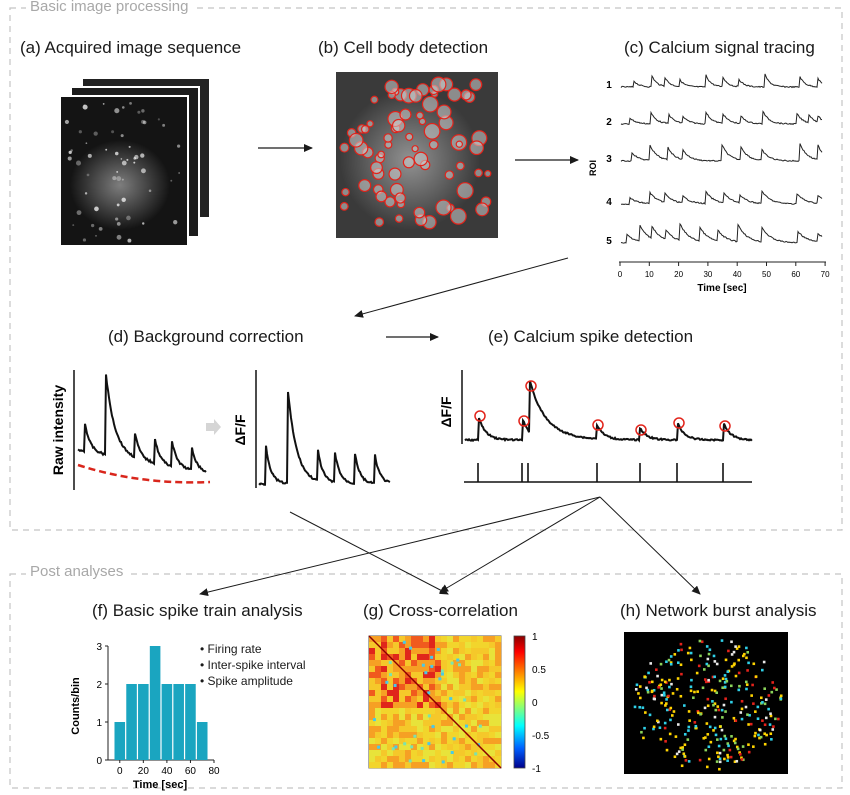 The width and height of the screenshot is (850, 795). I want to click on spike-raster, so click(600, 472).